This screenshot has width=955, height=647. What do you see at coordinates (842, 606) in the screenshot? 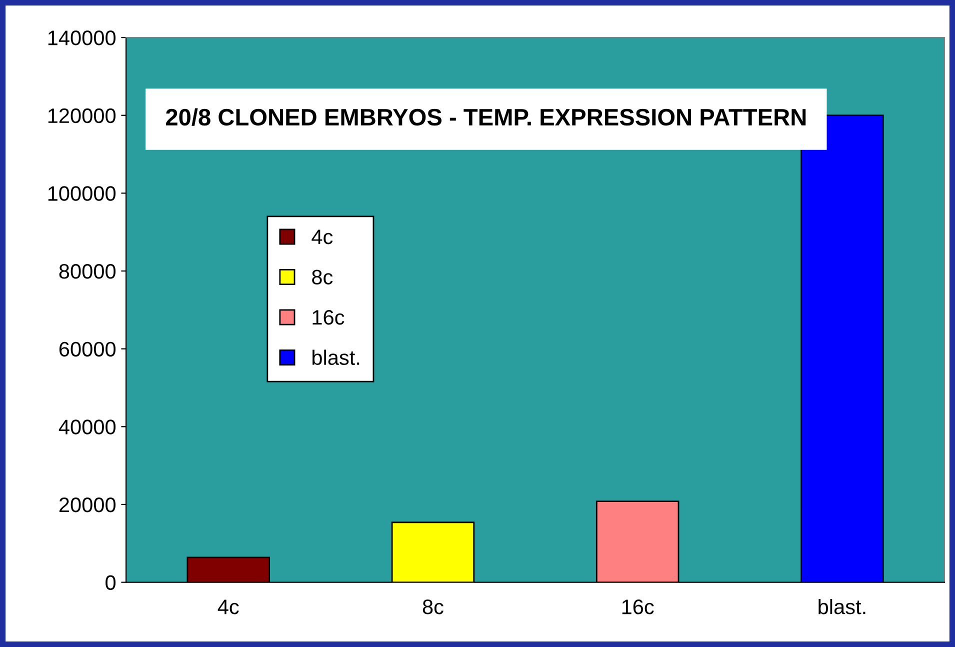
I see `x-tick-label: blast.` at bounding box center [842, 606].